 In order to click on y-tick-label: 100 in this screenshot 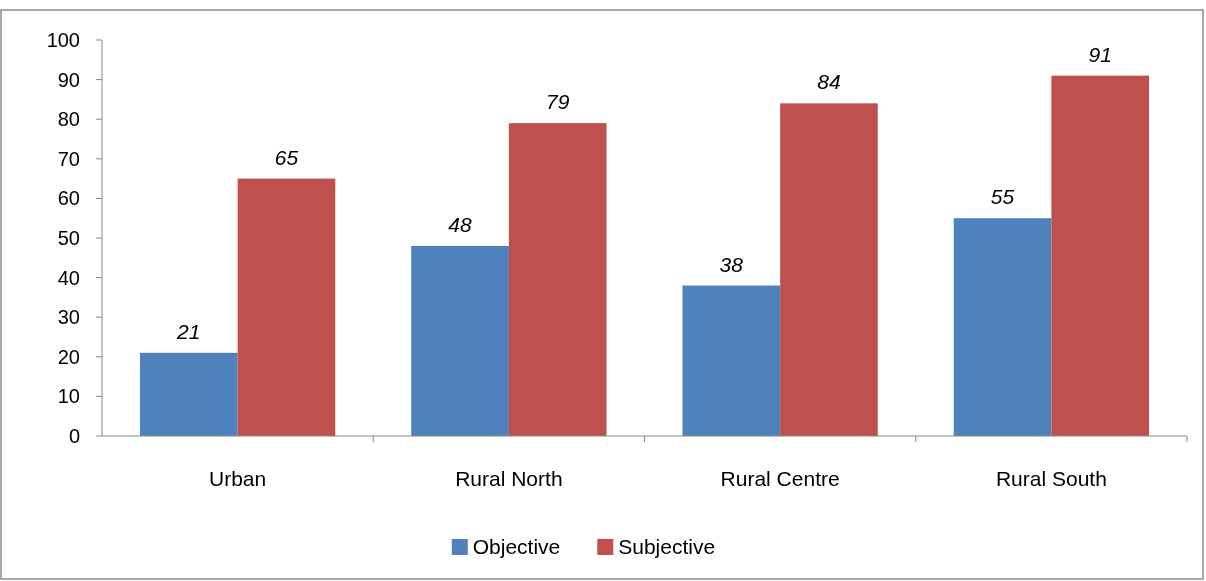, I will do `click(63, 40)`.